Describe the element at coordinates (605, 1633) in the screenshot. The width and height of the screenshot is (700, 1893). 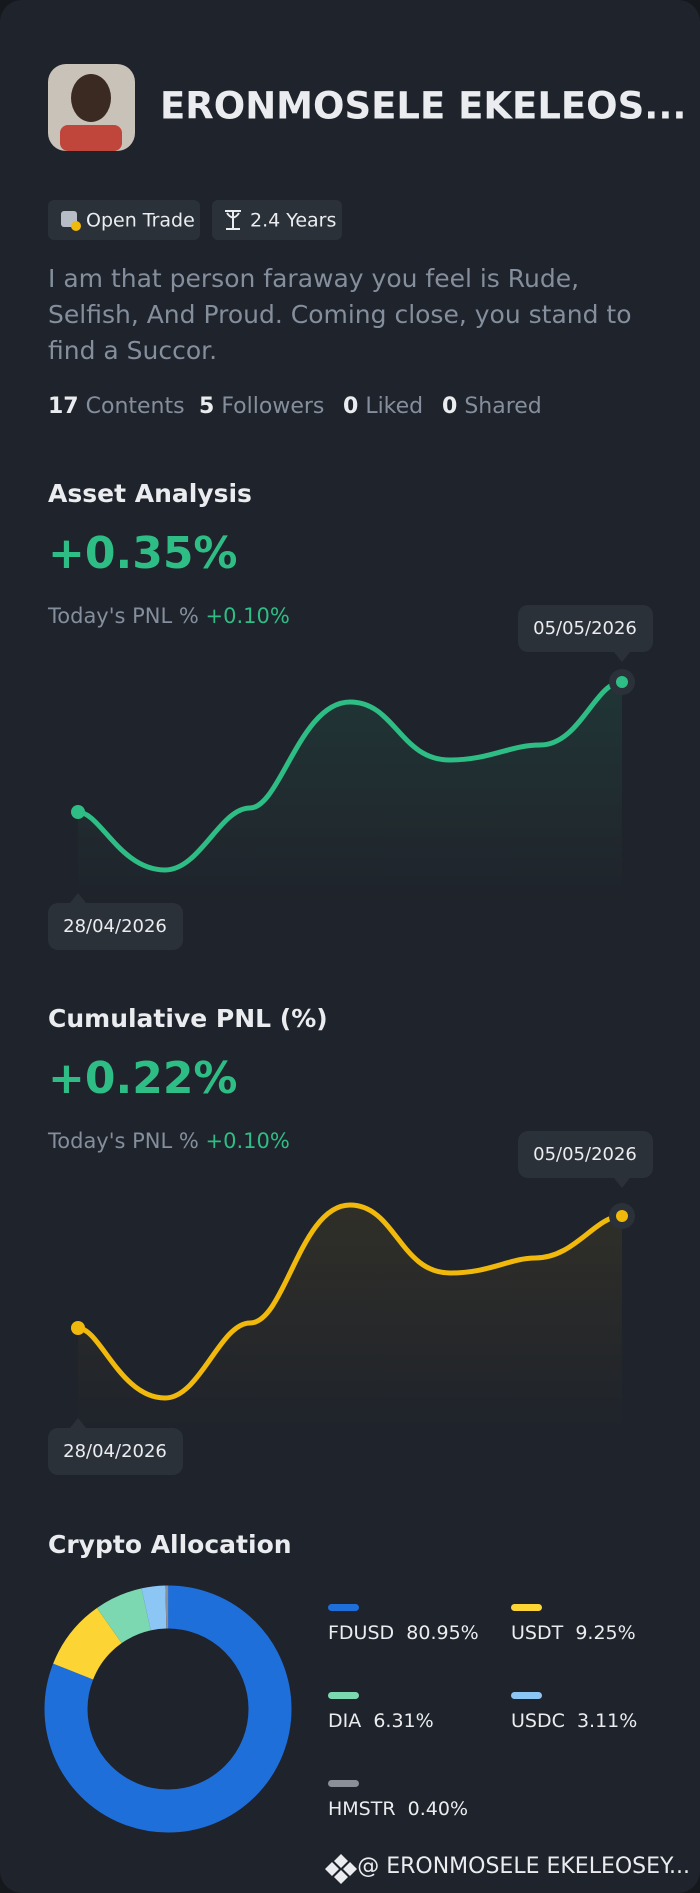
I see `legend-value: 9.25%` at that location.